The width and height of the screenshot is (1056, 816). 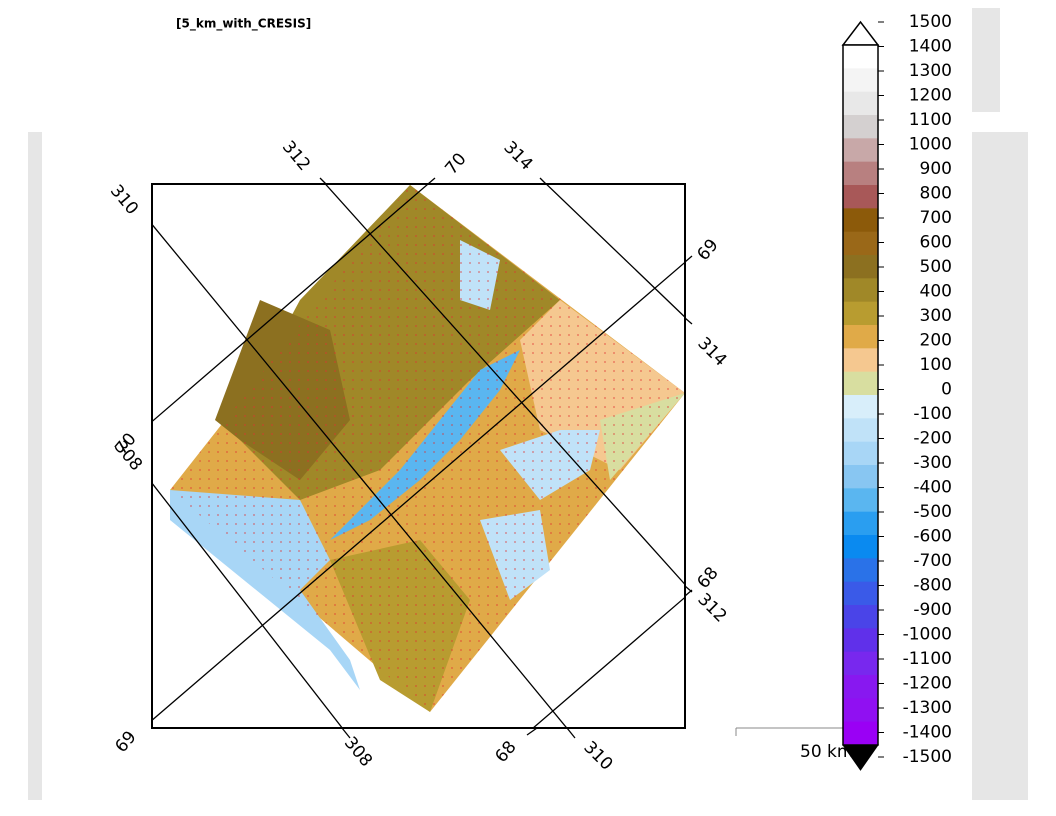 What do you see at coordinates (936, 341) in the screenshot?
I see `colorbar-label: 200` at bounding box center [936, 341].